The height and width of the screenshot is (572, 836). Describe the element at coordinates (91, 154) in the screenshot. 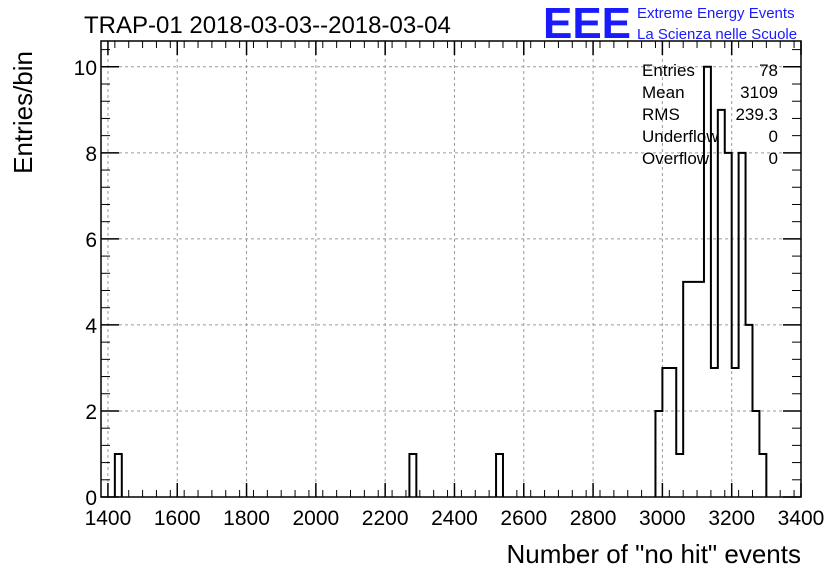

I see `y-tick-label-8: 8` at that location.